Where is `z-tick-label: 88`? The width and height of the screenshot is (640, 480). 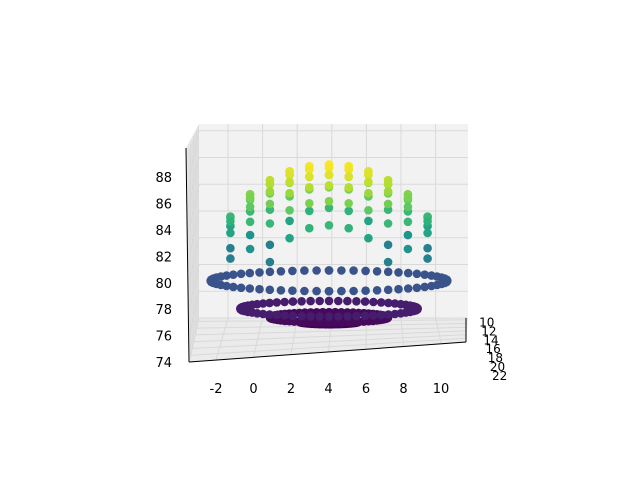
z-tick-label: 88 is located at coordinates (163, 178).